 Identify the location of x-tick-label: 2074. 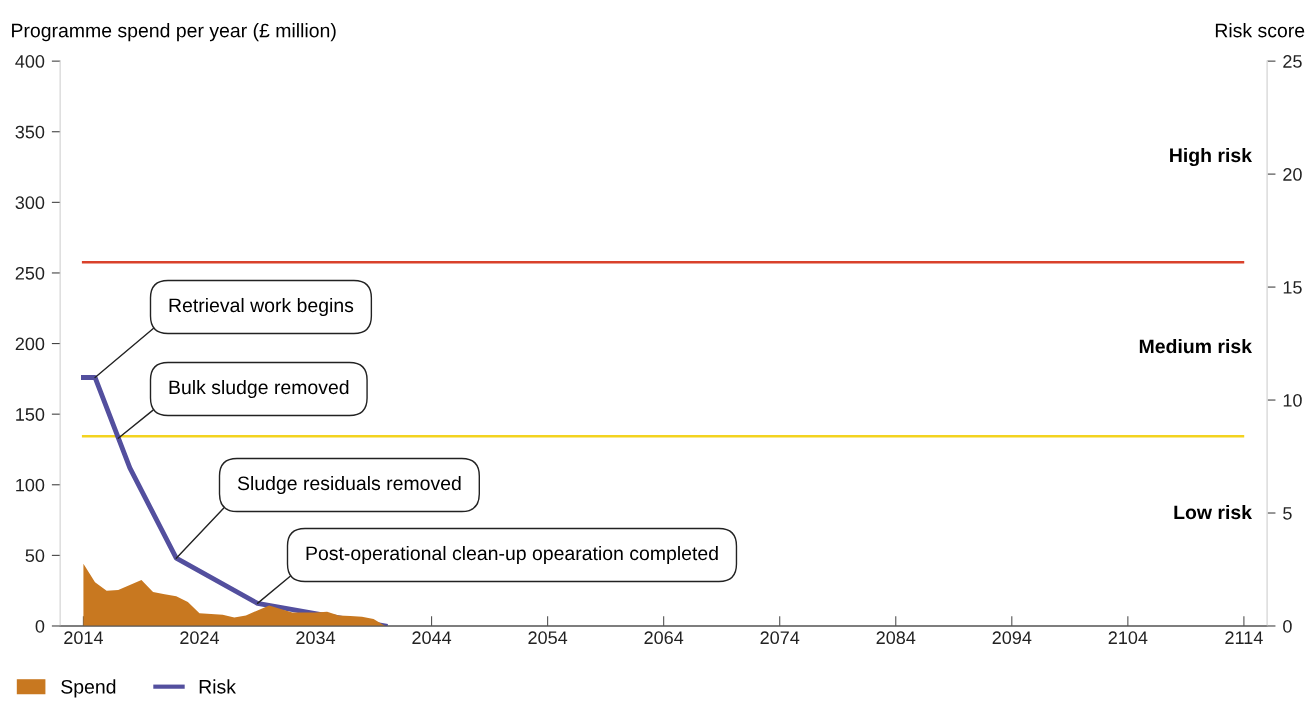
(780, 638).